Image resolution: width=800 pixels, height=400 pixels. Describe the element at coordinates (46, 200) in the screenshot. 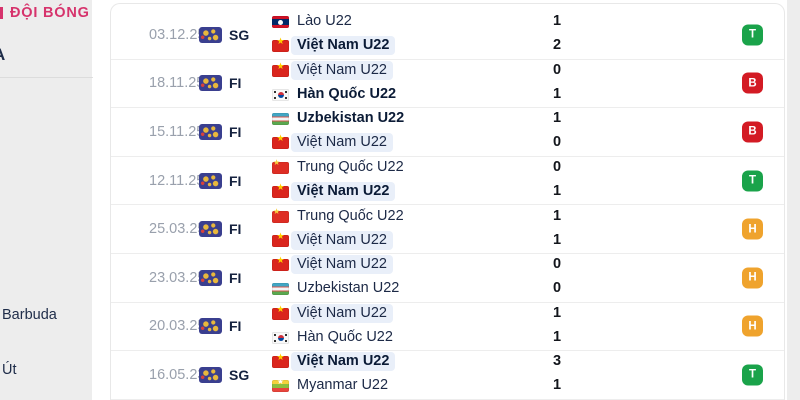

I see `team-list-sidebar: ĐỘI BÓNG A Barbuda Út` at that location.